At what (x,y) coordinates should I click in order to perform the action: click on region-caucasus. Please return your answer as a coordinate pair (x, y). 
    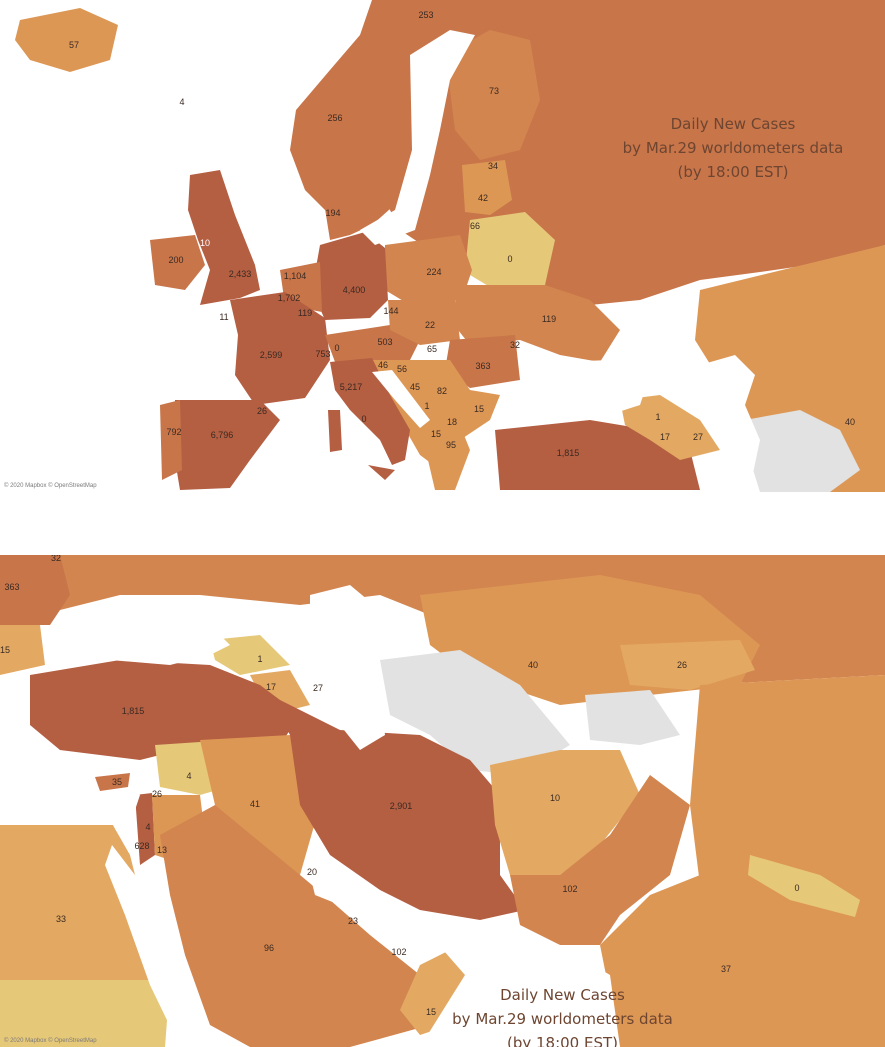
    Looking at the image, I should click on (670, 427).